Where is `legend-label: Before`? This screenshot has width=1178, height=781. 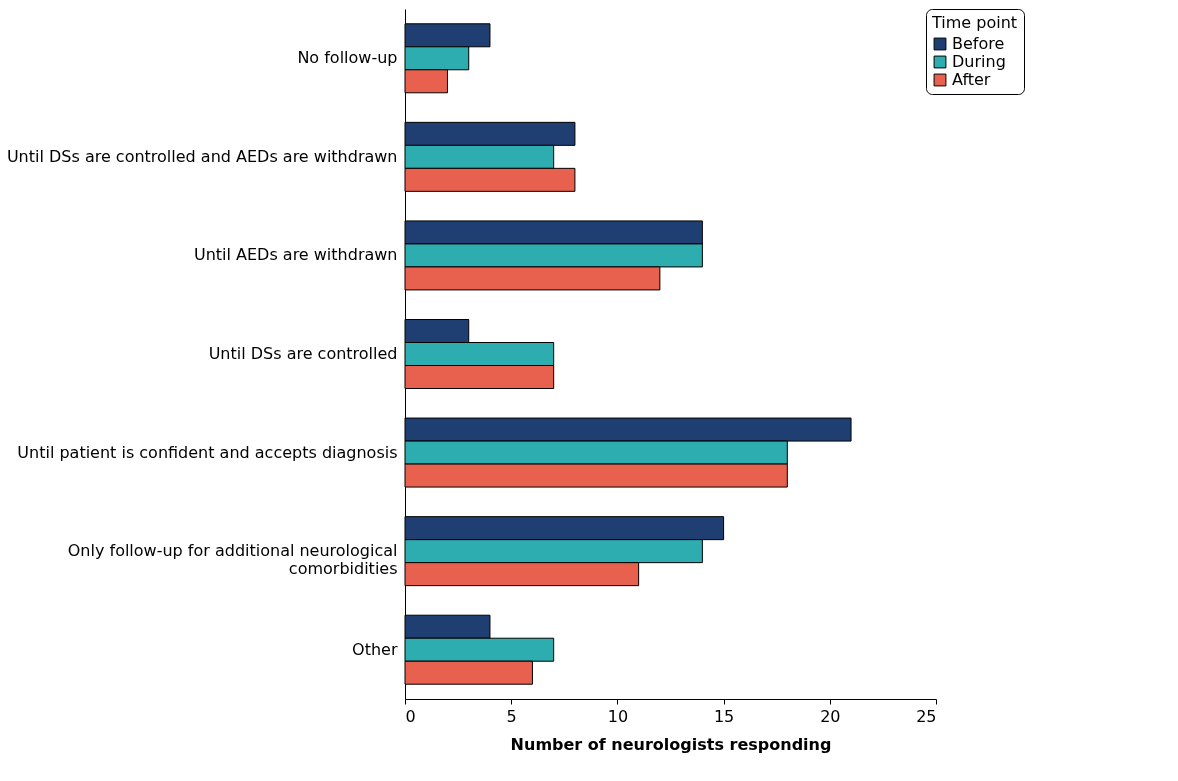
legend-label: Before is located at coordinates (978, 43).